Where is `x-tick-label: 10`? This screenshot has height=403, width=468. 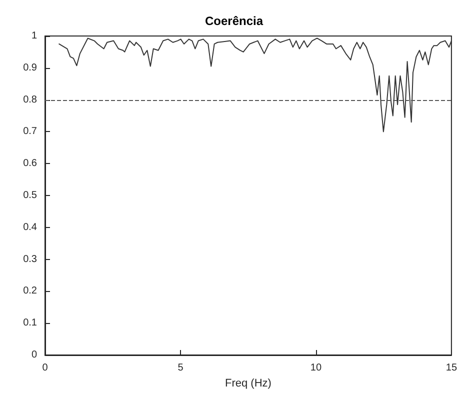
x-tick-label: 10 is located at coordinates (316, 368).